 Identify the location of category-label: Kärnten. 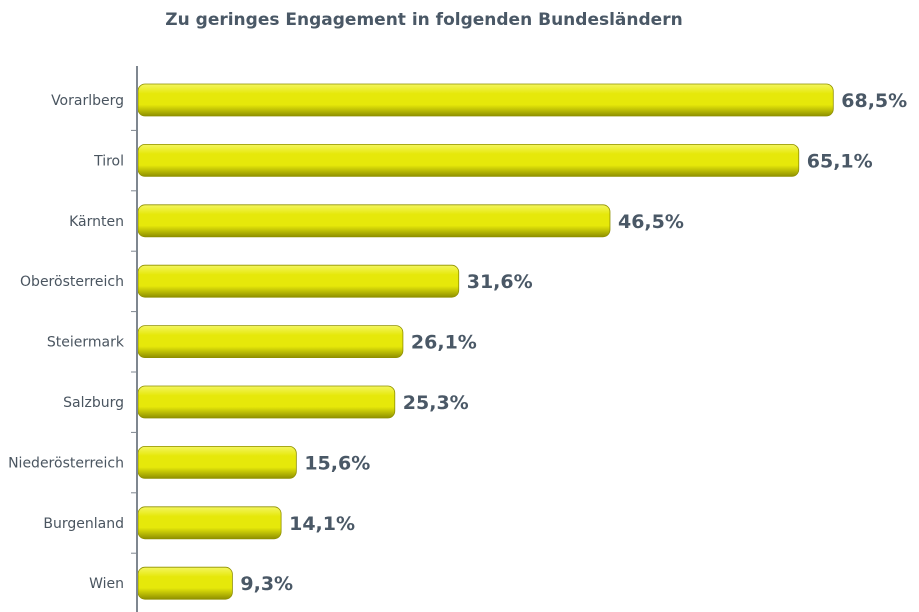
(96, 222).